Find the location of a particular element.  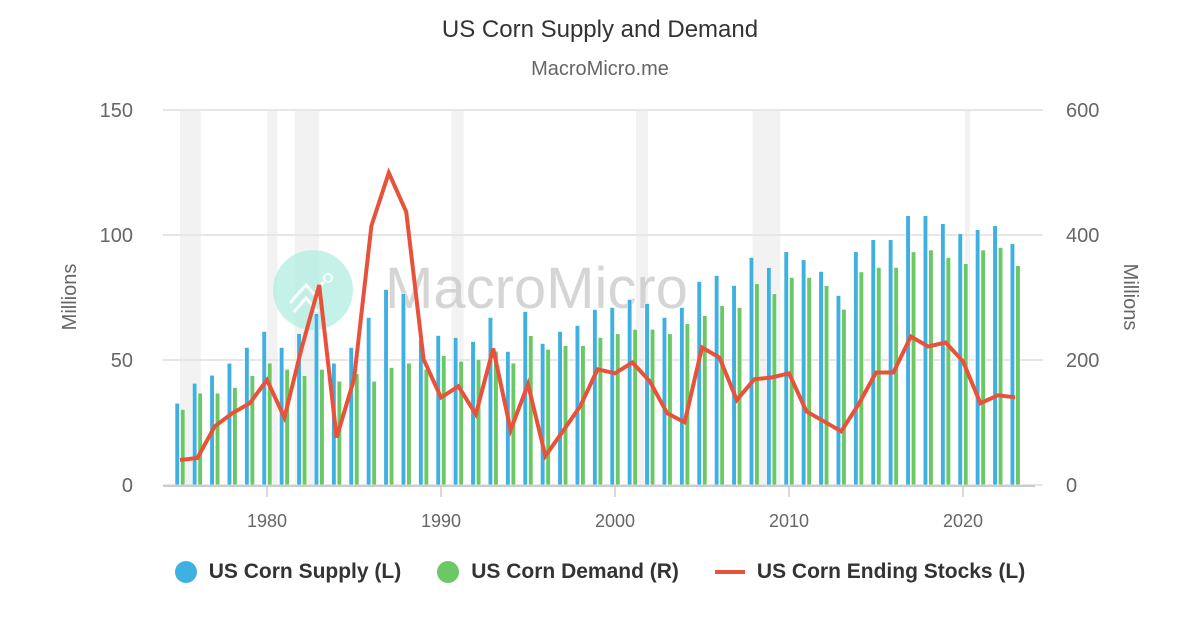

y-left-tick-label: 50 is located at coordinates (122, 361).